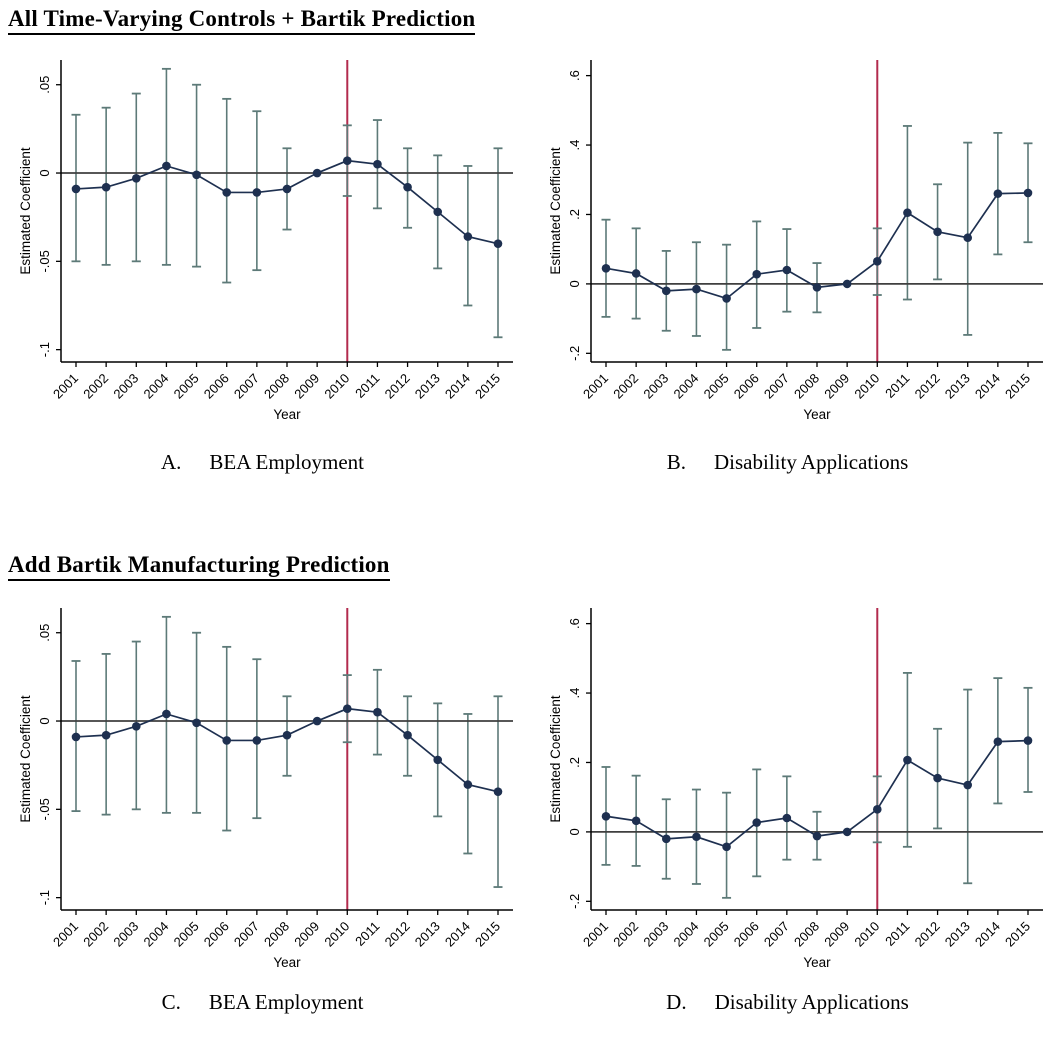 This screenshot has width=1050, height=1037. I want to click on panel-caption-c: C. BEA Employment, so click(262, 1002).